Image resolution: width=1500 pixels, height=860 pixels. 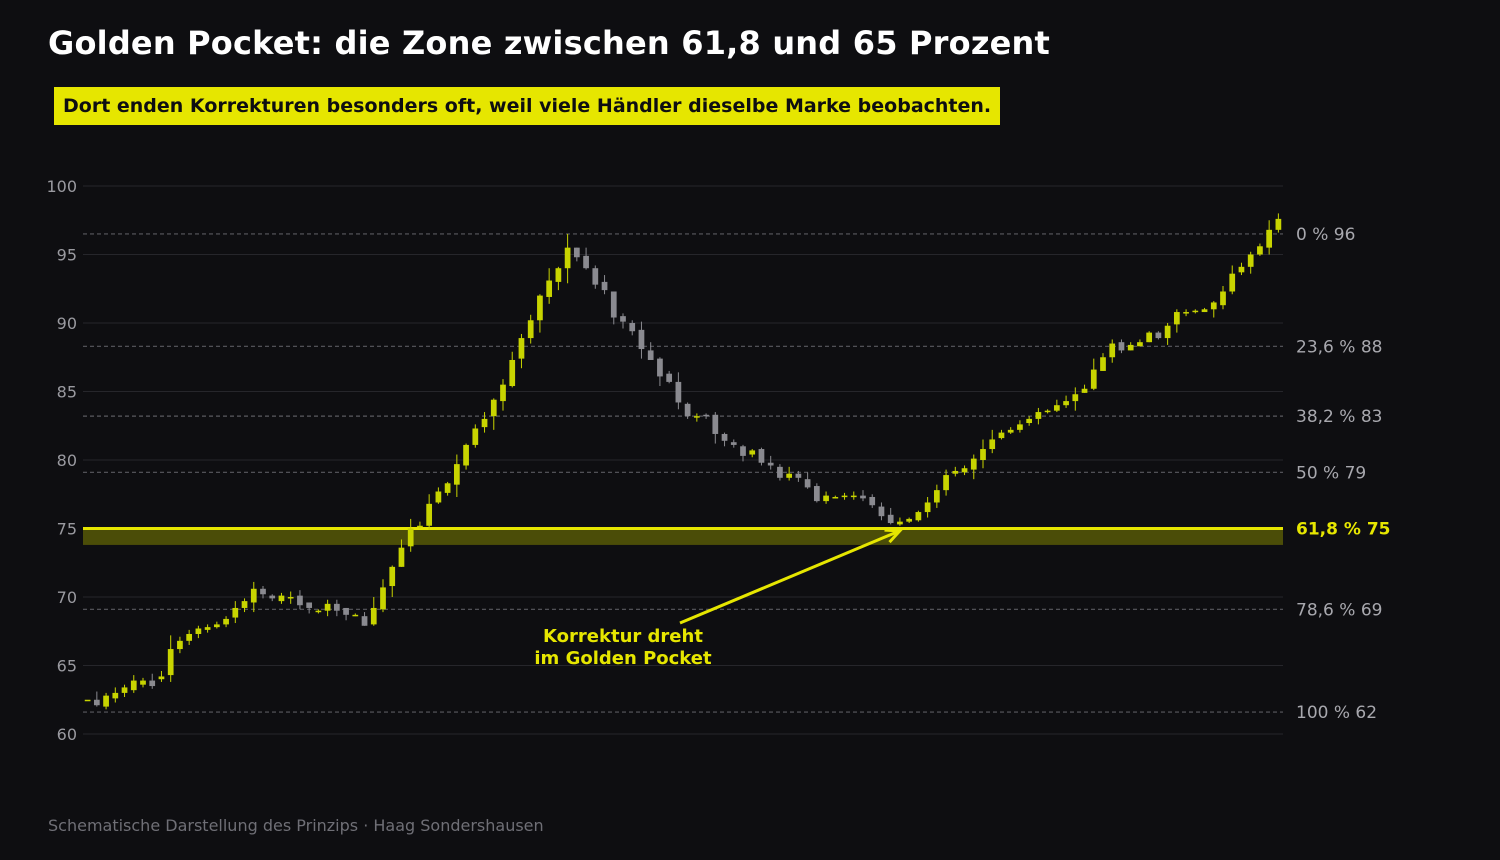 I want to click on fib-level-label: 23,6 % 88, so click(x=1339, y=347).